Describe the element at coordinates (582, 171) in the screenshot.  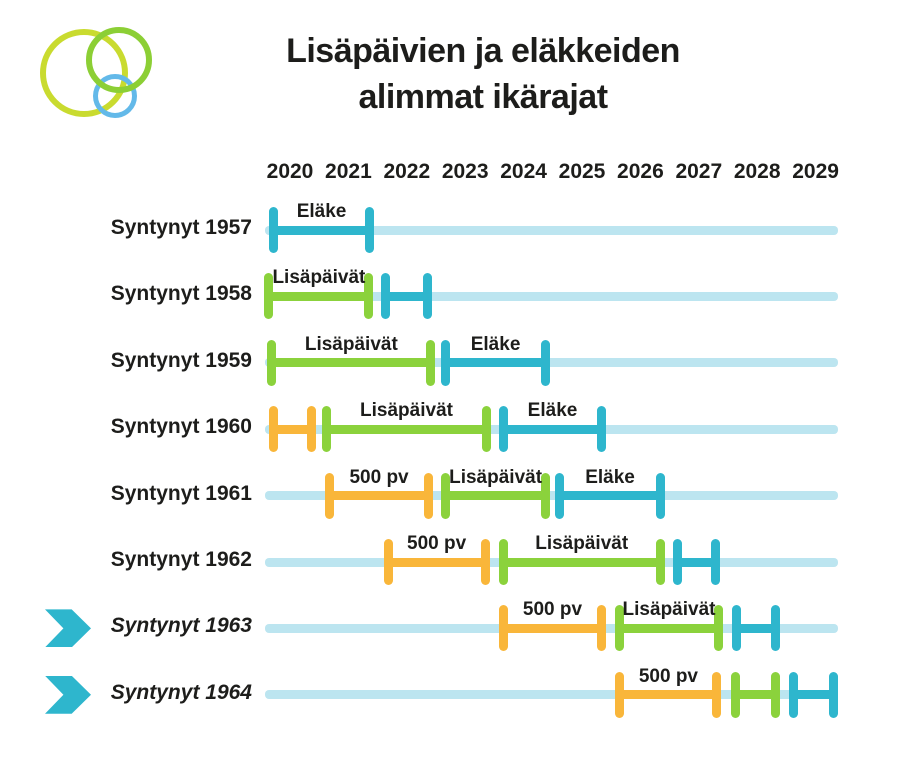
I see `year-tick-label: 2025` at that location.